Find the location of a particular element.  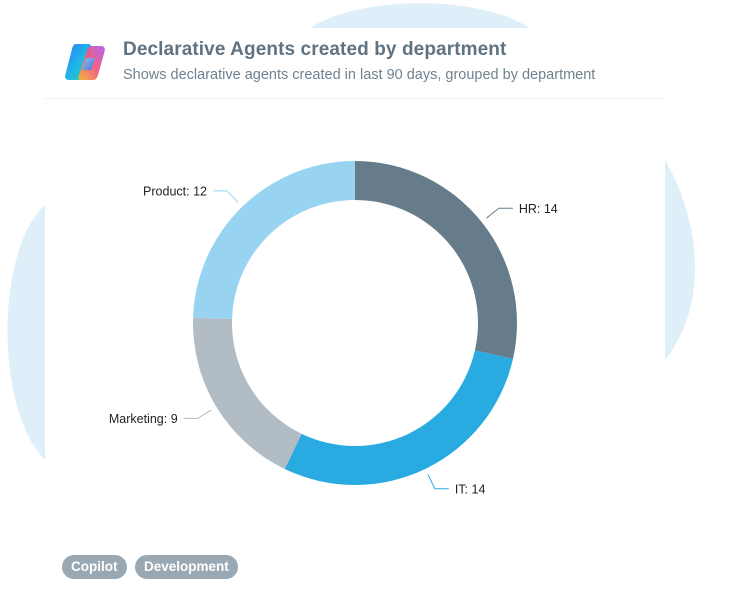

data-label-hr: HR: 14 is located at coordinates (538, 209).